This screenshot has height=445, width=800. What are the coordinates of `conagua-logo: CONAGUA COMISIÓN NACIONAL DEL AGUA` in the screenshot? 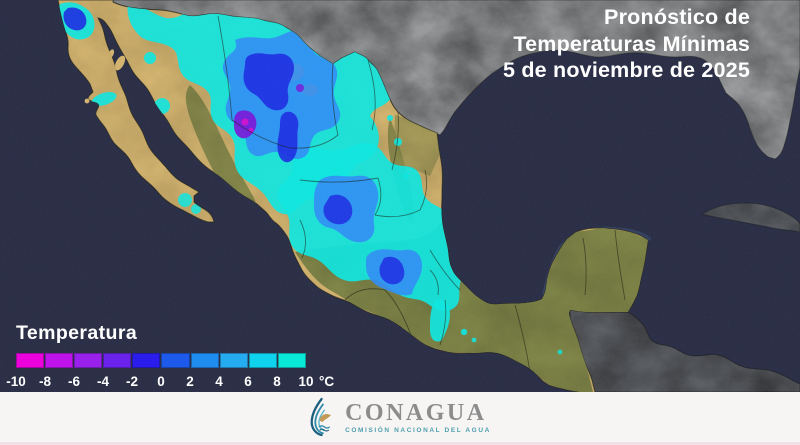 It's located at (400, 417).